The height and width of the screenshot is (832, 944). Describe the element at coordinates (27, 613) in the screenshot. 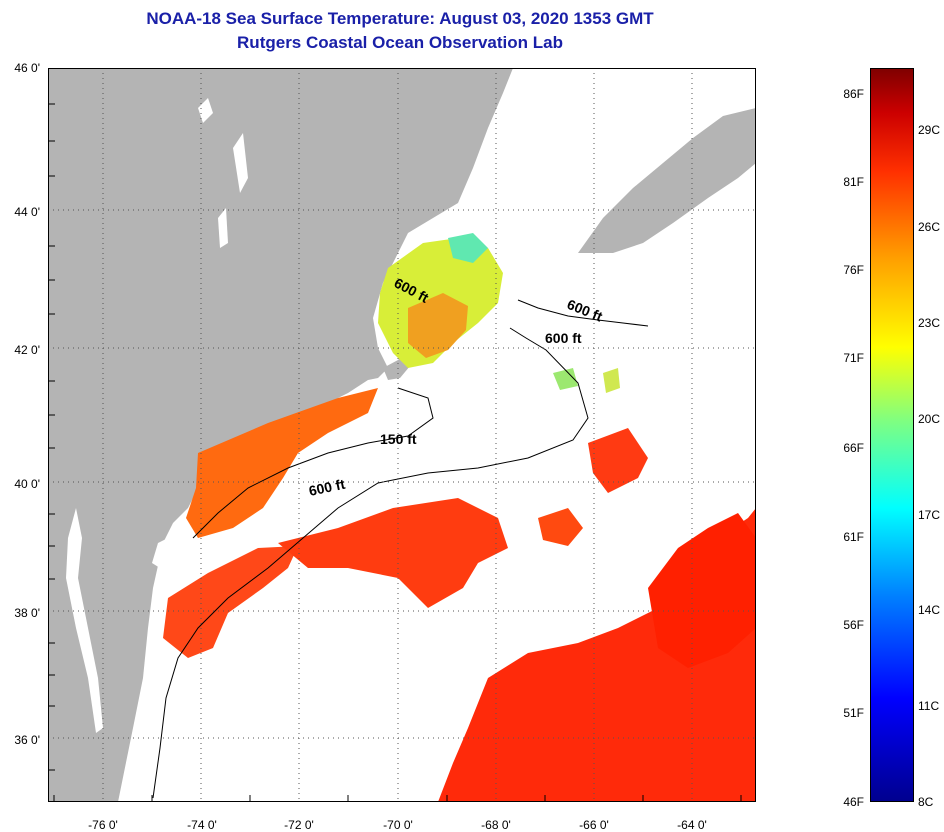

I see `lat-label-38: 38 0'` at that location.